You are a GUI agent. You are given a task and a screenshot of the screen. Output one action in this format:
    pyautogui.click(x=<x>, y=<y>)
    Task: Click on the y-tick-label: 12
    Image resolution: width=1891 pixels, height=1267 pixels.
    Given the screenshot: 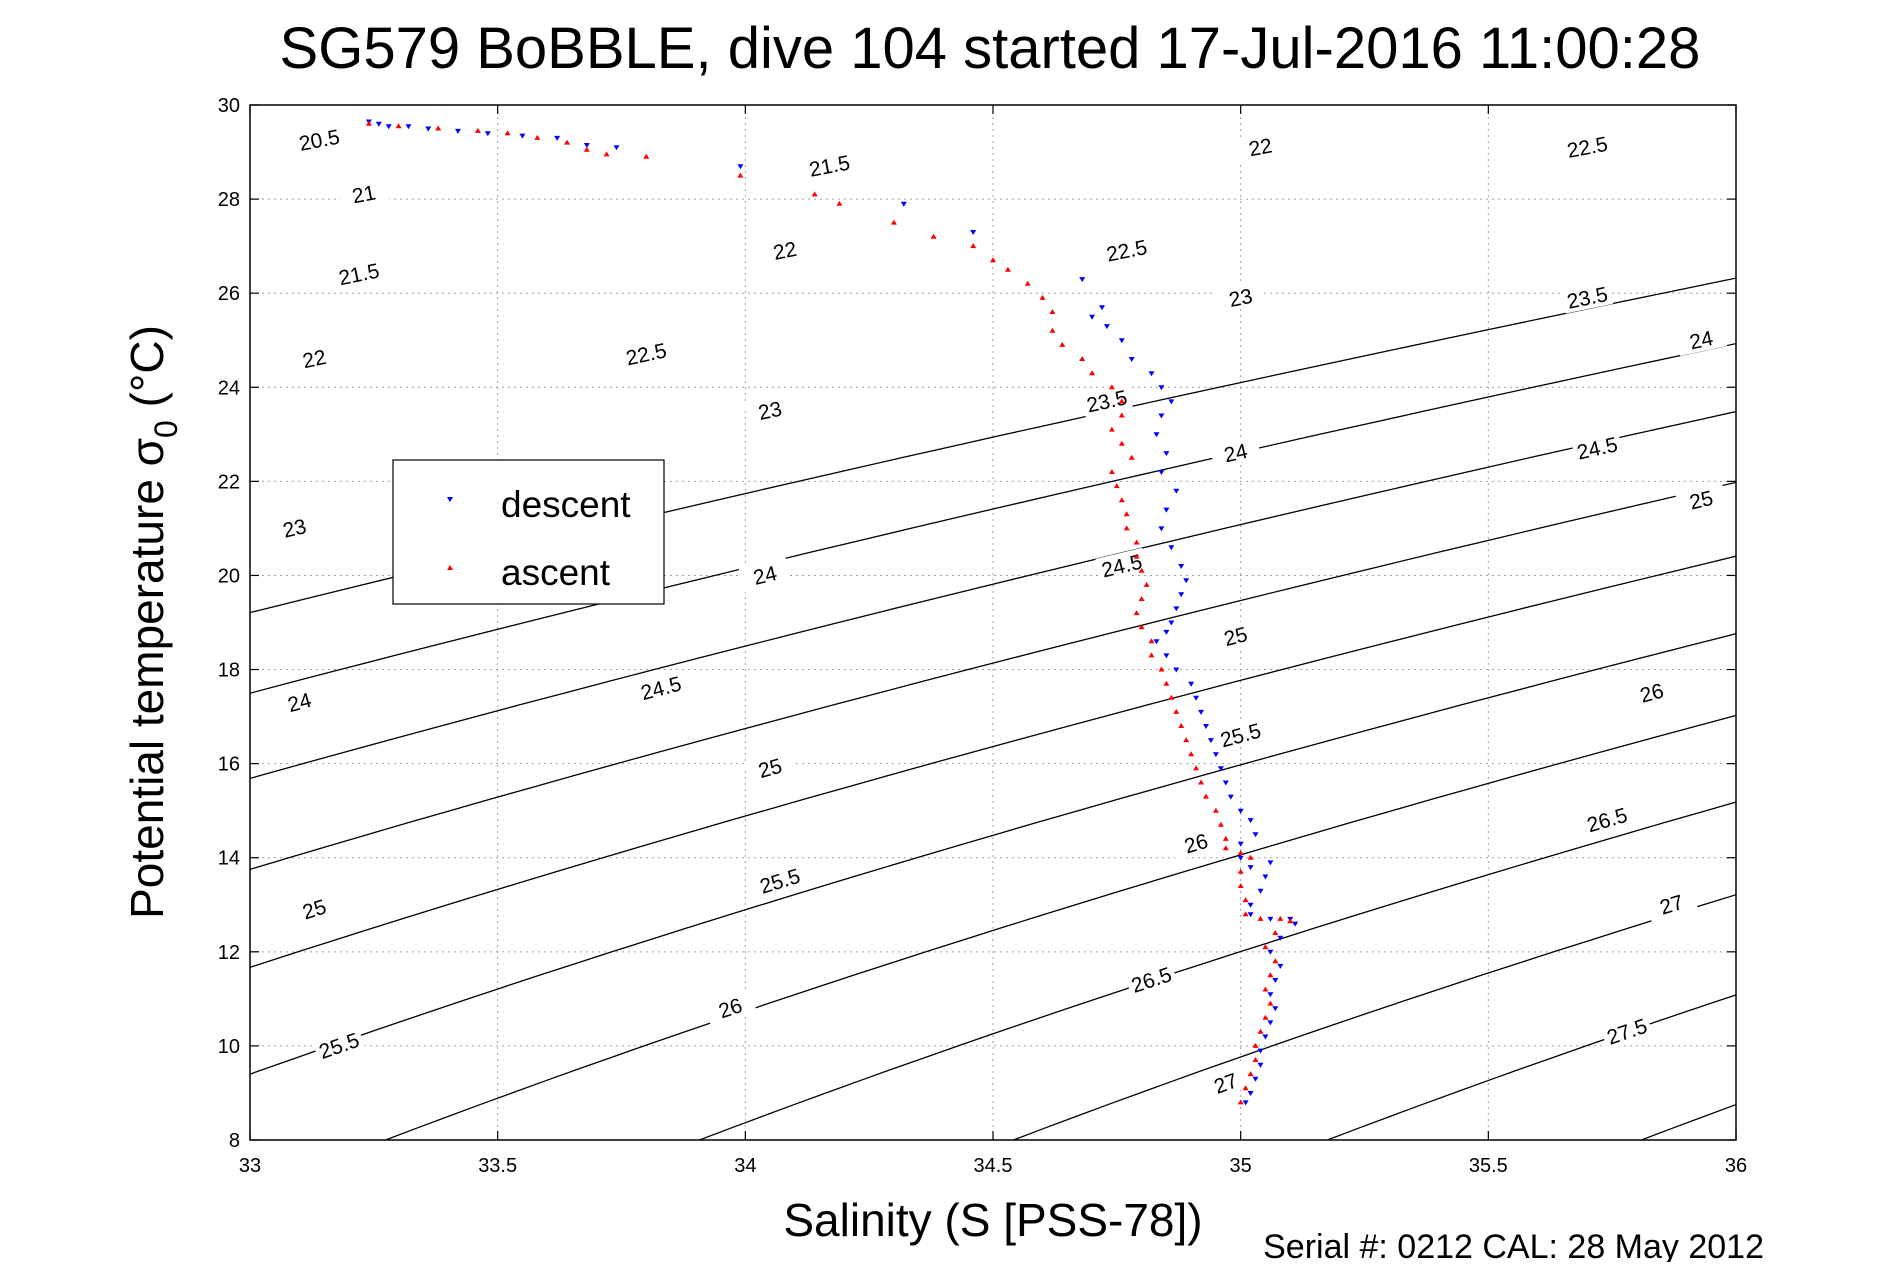 What is the action you would take?
    pyautogui.click(x=229, y=953)
    